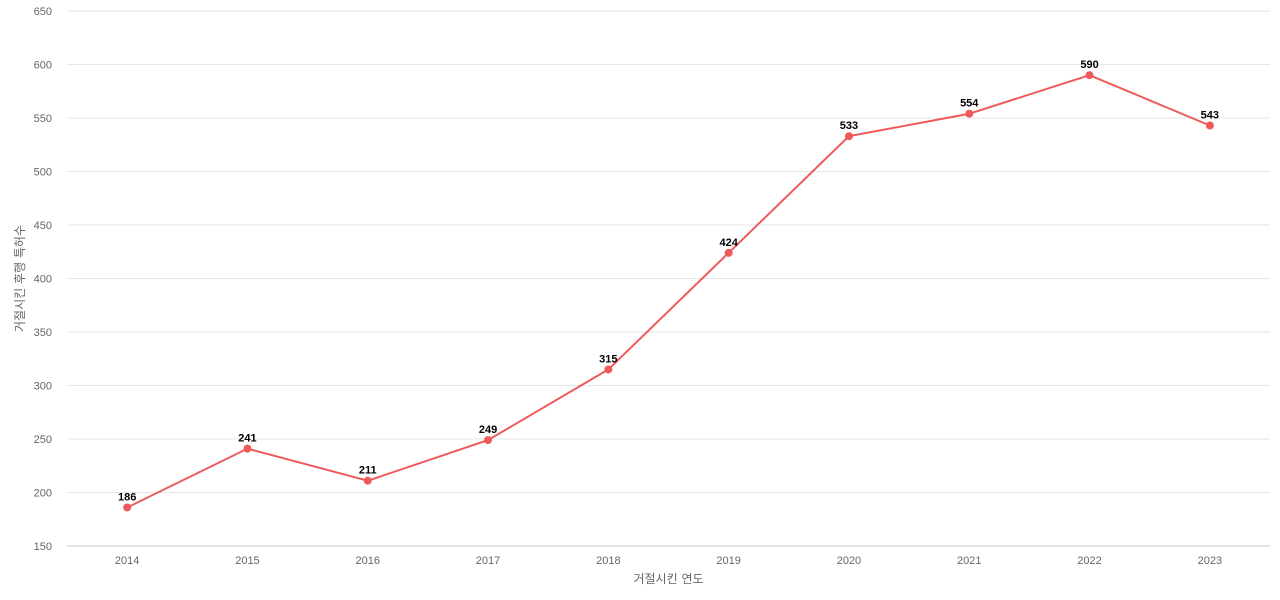 The height and width of the screenshot is (600, 1280). Describe the element at coordinates (849, 561) in the screenshot. I see `x-tick-label: 2020` at that location.